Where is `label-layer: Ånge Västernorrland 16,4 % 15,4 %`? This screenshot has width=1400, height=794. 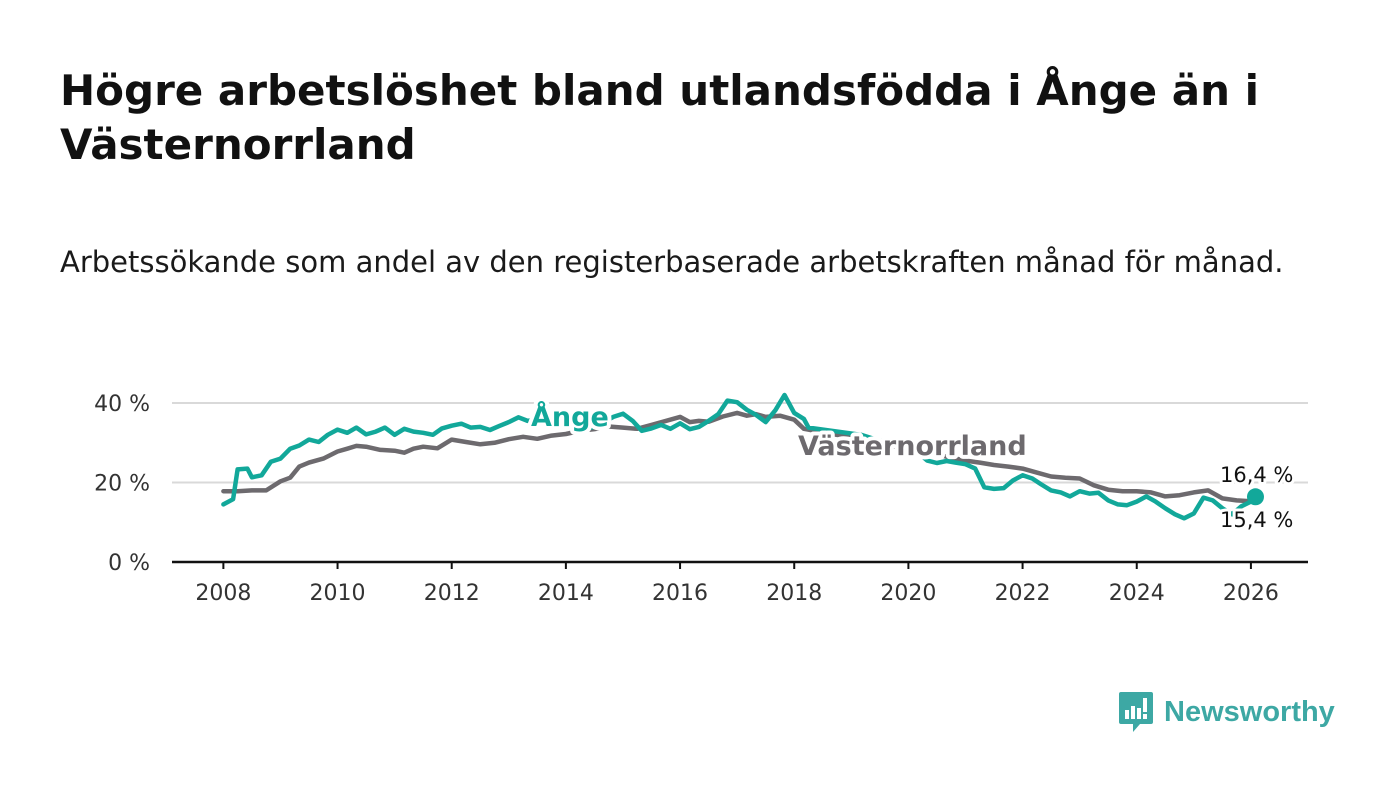 label-layer: Ånge Västernorrland 16,4 % 15,4 % is located at coordinates (911, 466).